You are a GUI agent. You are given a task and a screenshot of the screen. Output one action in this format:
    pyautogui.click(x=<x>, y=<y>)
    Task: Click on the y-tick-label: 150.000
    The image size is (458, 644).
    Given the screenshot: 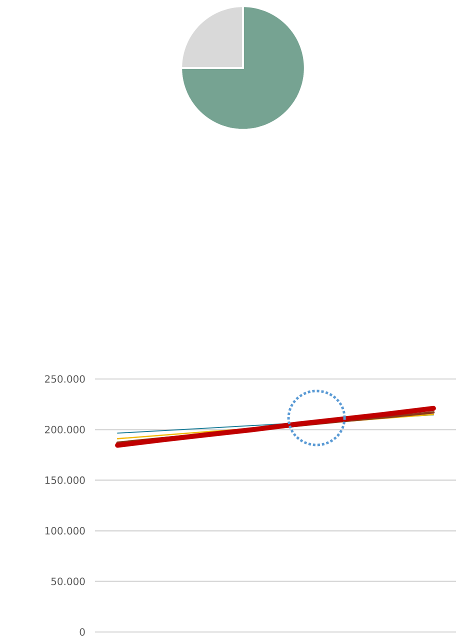 What is the action you would take?
    pyautogui.click(x=65, y=480)
    